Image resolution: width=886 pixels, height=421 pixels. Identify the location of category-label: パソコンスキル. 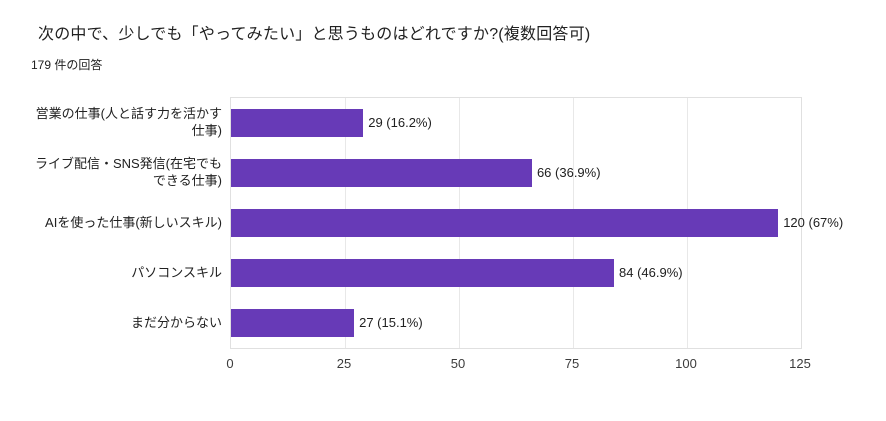
(176, 272).